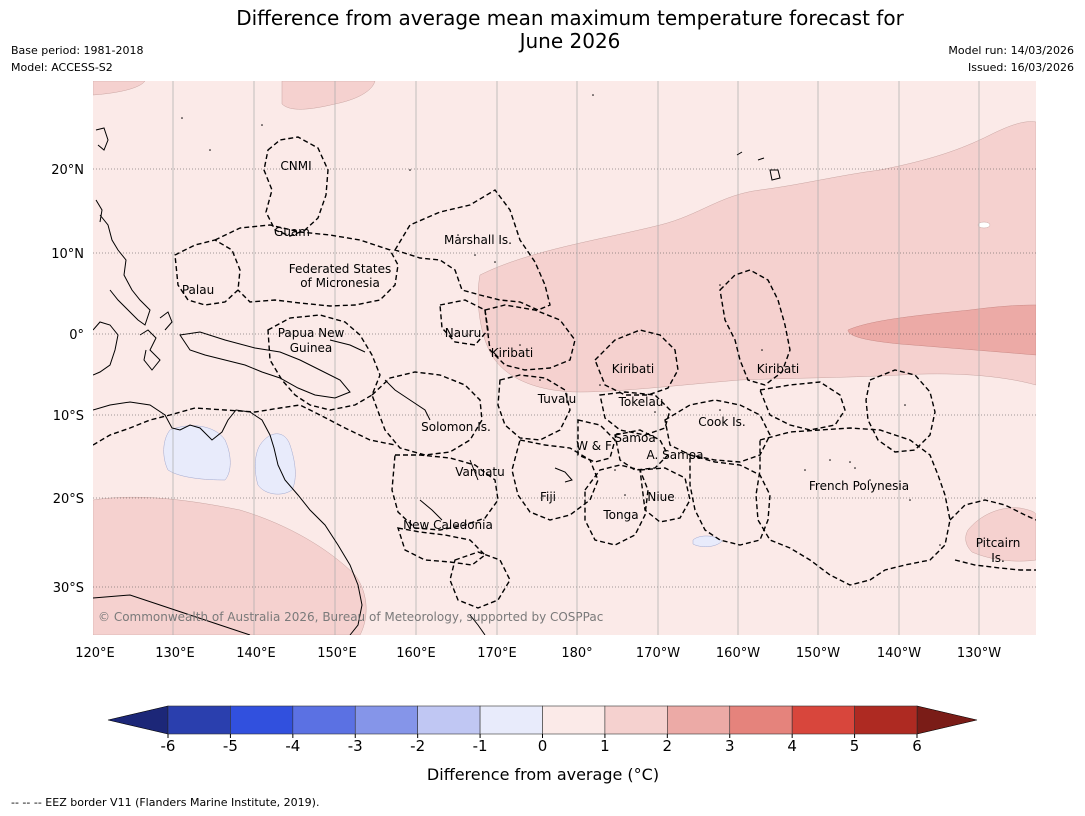 This screenshot has width=1085, height=816. Describe the element at coordinates (557, 399) in the screenshot. I see `label-tuvalu: Tuvalu` at that location.